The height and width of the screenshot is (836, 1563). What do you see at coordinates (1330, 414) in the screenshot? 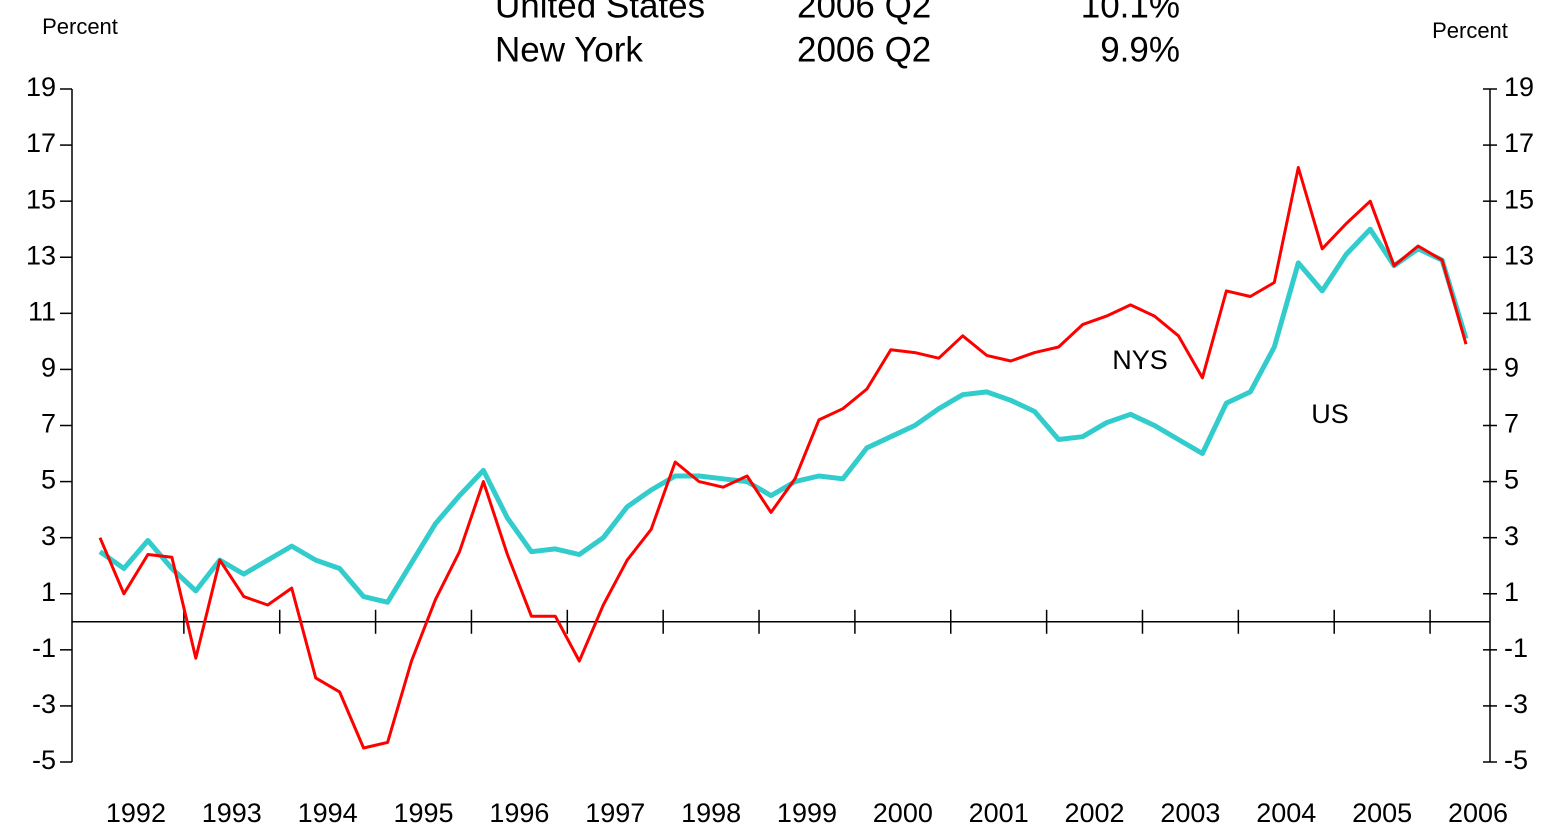
I see `us-annotation: US` at bounding box center [1330, 414].